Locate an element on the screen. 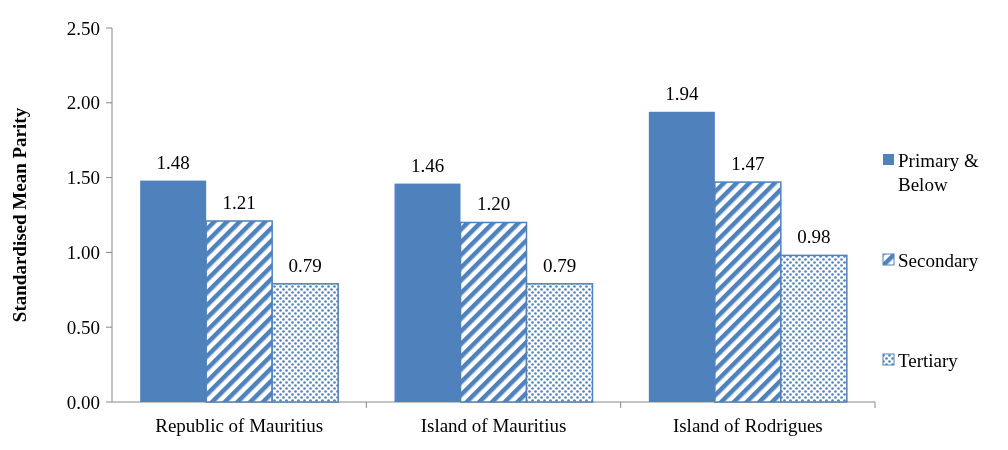 This screenshot has width=1008, height=450. data-label: 1.47 is located at coordinates (748, 164).